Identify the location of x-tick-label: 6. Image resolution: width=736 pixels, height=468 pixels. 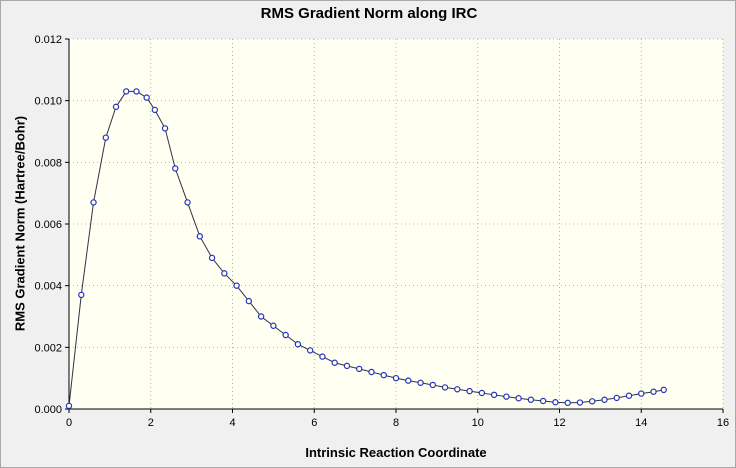
(314, 423).